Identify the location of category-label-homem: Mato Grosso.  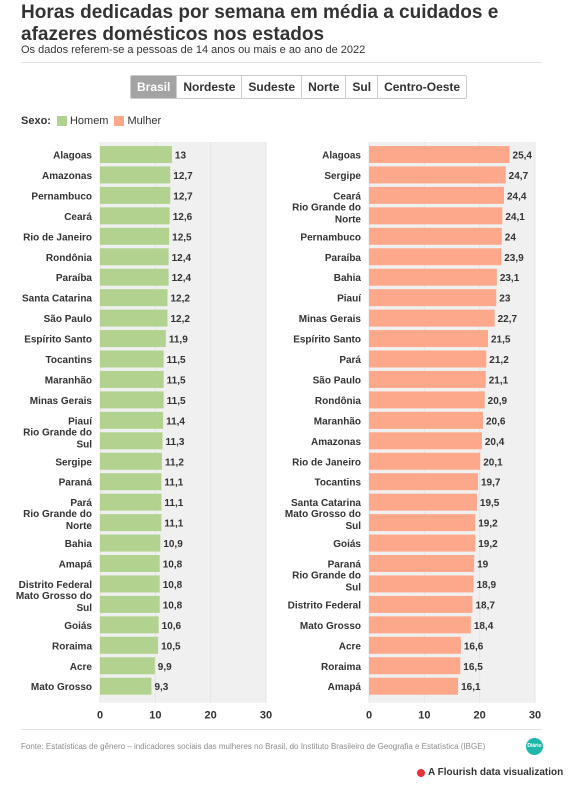
(61, 687).